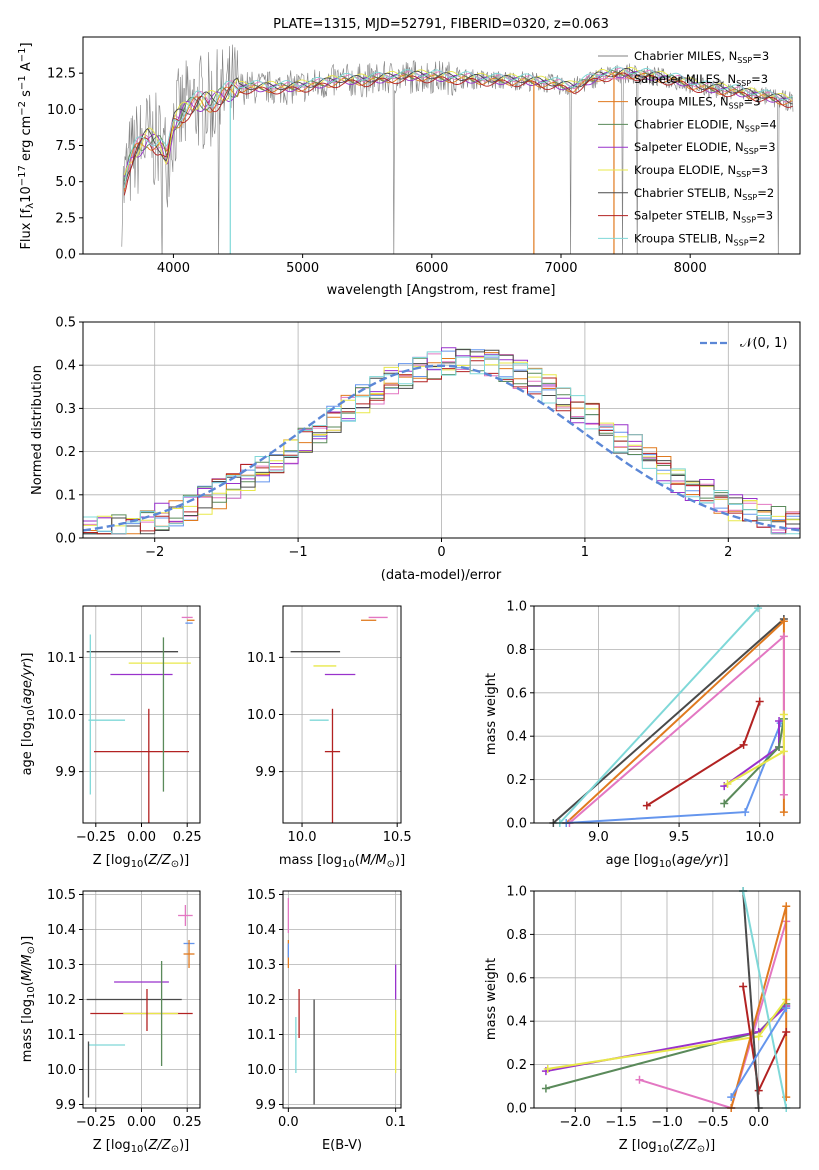  I want to click on residual-ytick-label: 0.1, so click(65, 495).